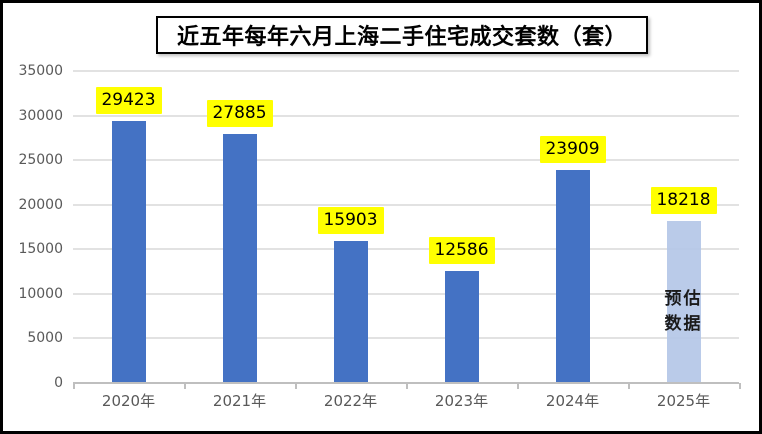 The width and height of the screenshot is (762, 434). I want to click on y-axis-tick-label: 30000, so click(40, 115).